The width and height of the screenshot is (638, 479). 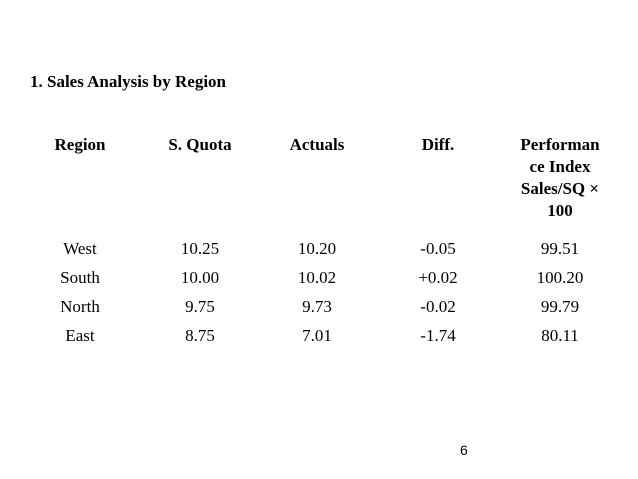 I want to click on cell-diff: -0.05, so click(x=438, y=248).